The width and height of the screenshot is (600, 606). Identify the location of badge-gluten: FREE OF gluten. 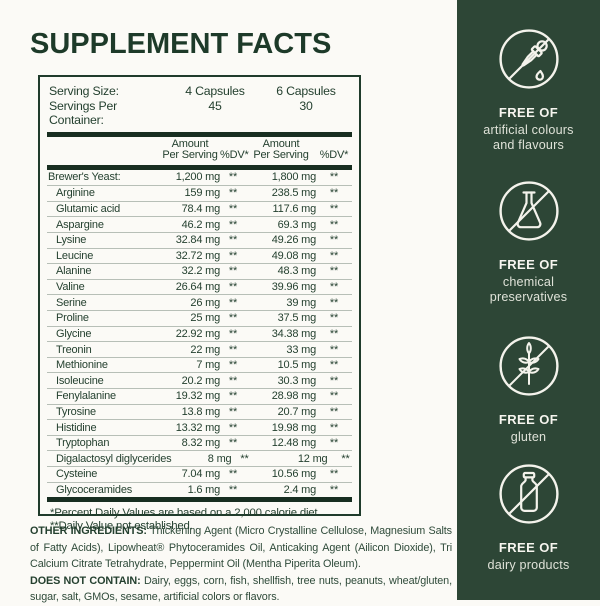
(528, 389).